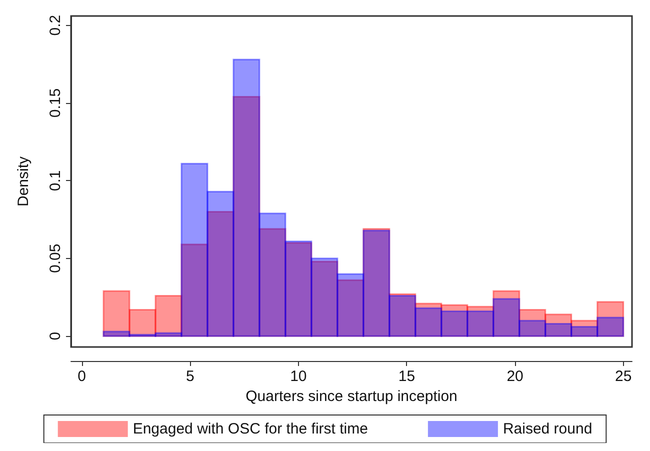 The height and width of the screenshot is (451, 650). Describe the element at coordinates (55, 336) in the screenshot. I see `y-tick-label: 0` at that location.